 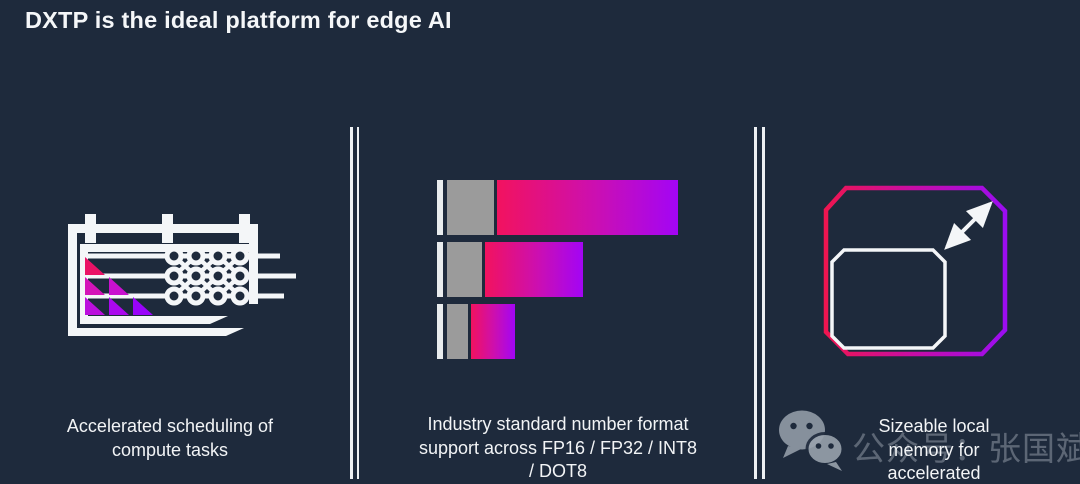 I want to click on column-divider-right, so click(x=759, y=303).